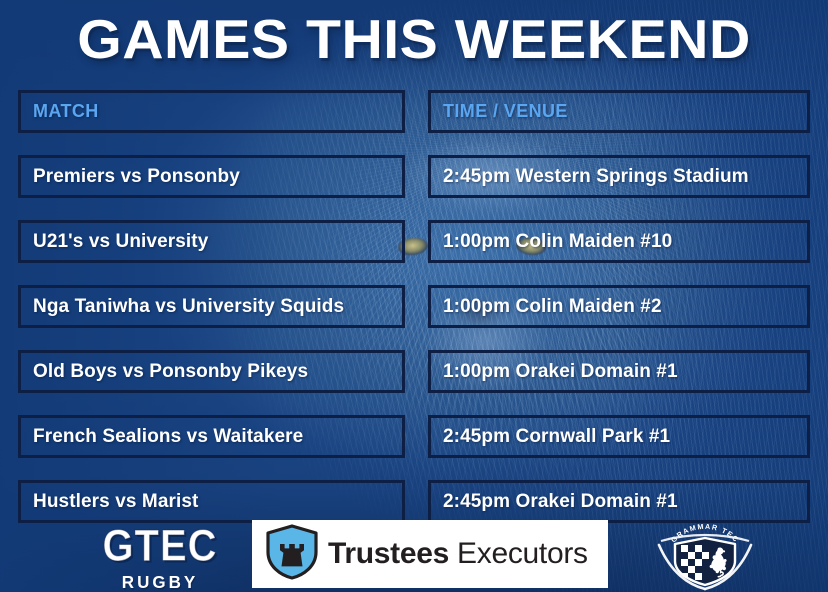 Image resolution: width=828 pixels, height=592 pixels. Describe the element at coordinates (705, 556) in the screenshot. I see `grammar-tec-crest-icon: GRAMMAR TEC` at that location.